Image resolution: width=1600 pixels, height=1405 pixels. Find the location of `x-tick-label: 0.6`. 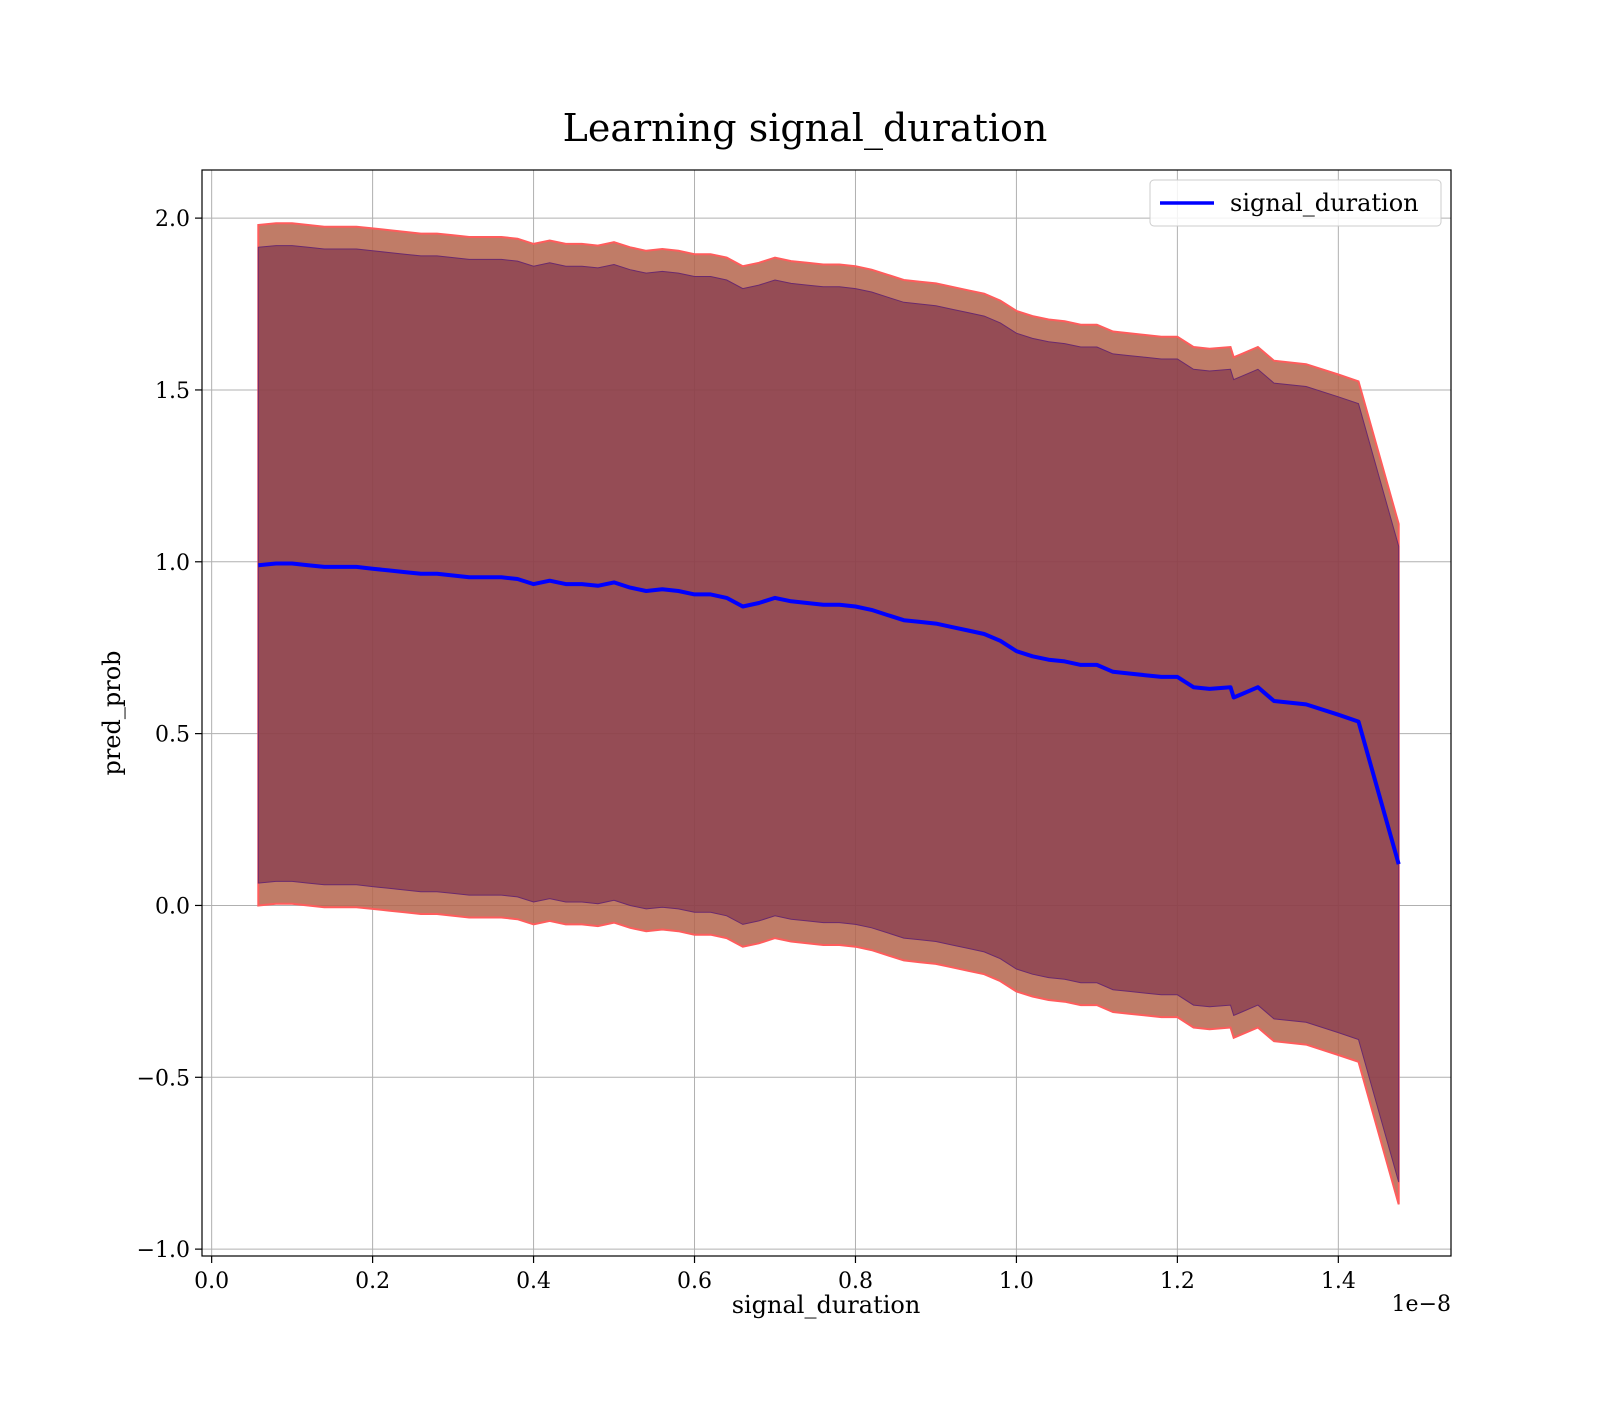

x-tick-label: 0.6 is located at coordinates (694, 1281).